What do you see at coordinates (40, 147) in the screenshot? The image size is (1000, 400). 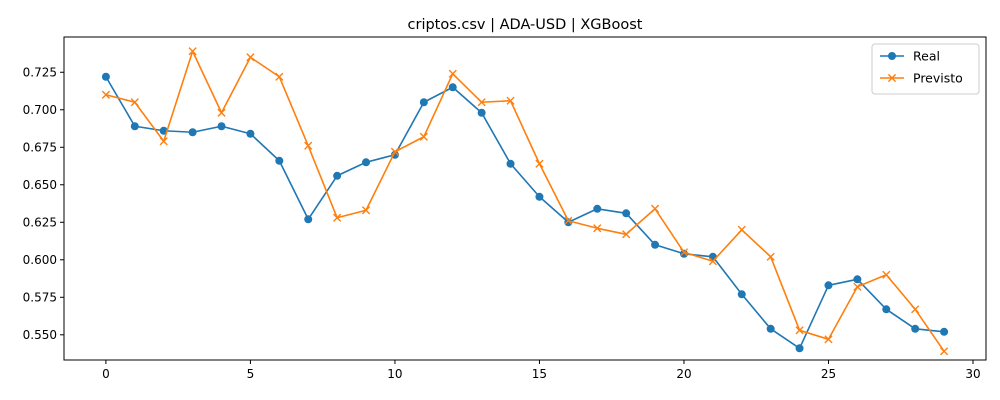 I see `y-tick-label: 0.675` at bounding box center [40, 147].